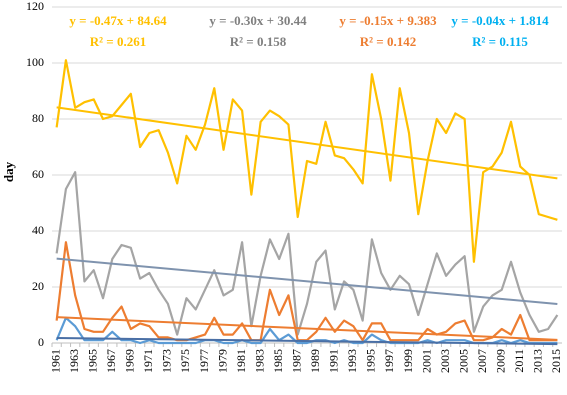 The width and height of the screenshot is (567, 395). I want to click on x-tick-label: 2011, so click(519, 361).